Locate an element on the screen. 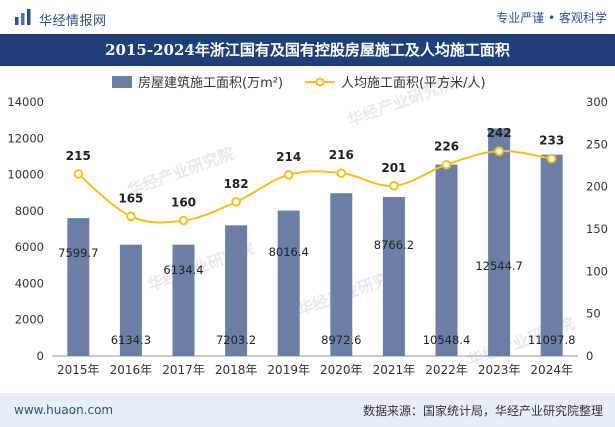 The width and height of the screenshot is (615, 427). line-data-label: 216 is located at coordinates (341, 155).